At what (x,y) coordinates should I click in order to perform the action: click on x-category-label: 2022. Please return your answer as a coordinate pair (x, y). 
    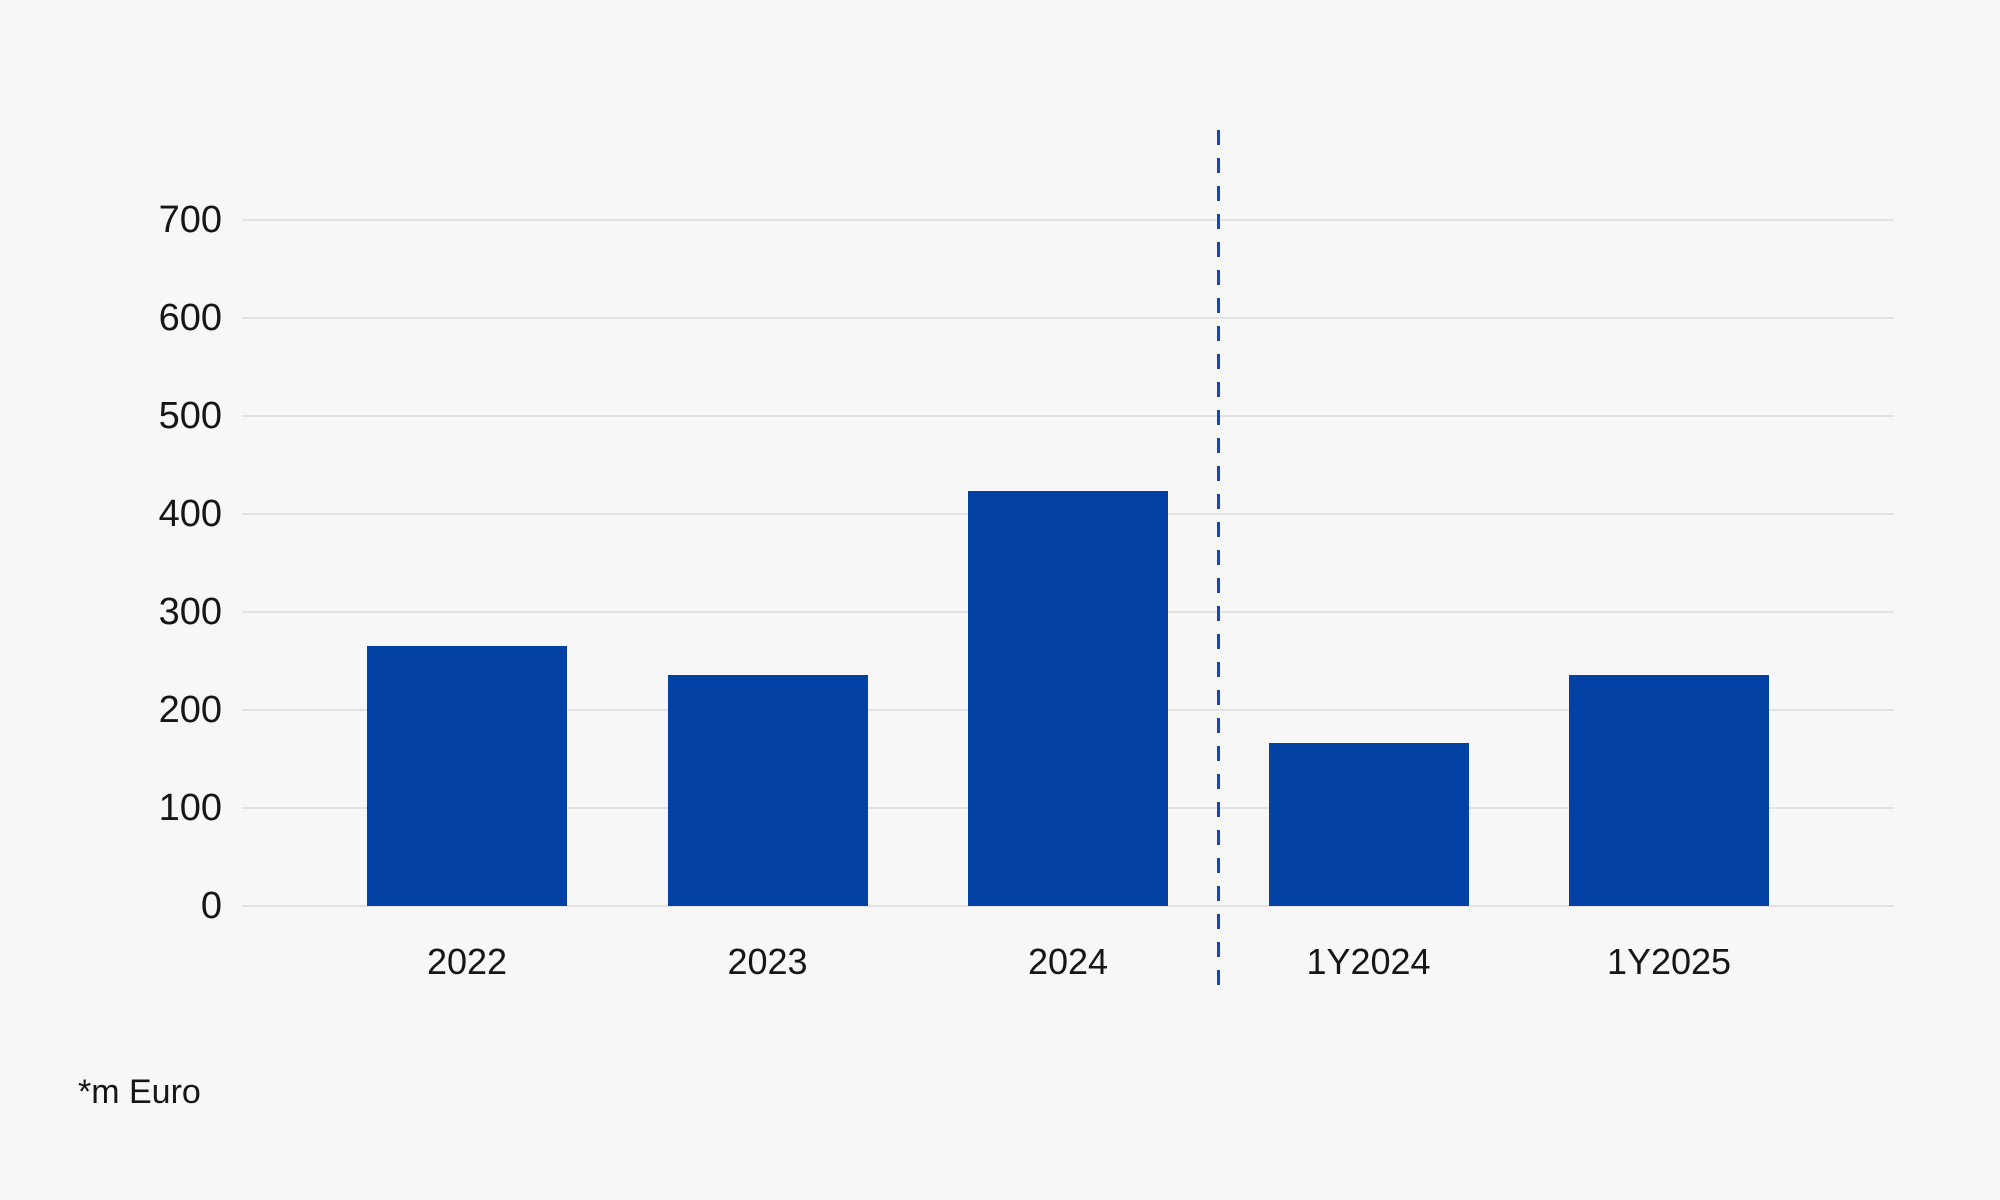
    Looking at the image, I should click on (467, 961).